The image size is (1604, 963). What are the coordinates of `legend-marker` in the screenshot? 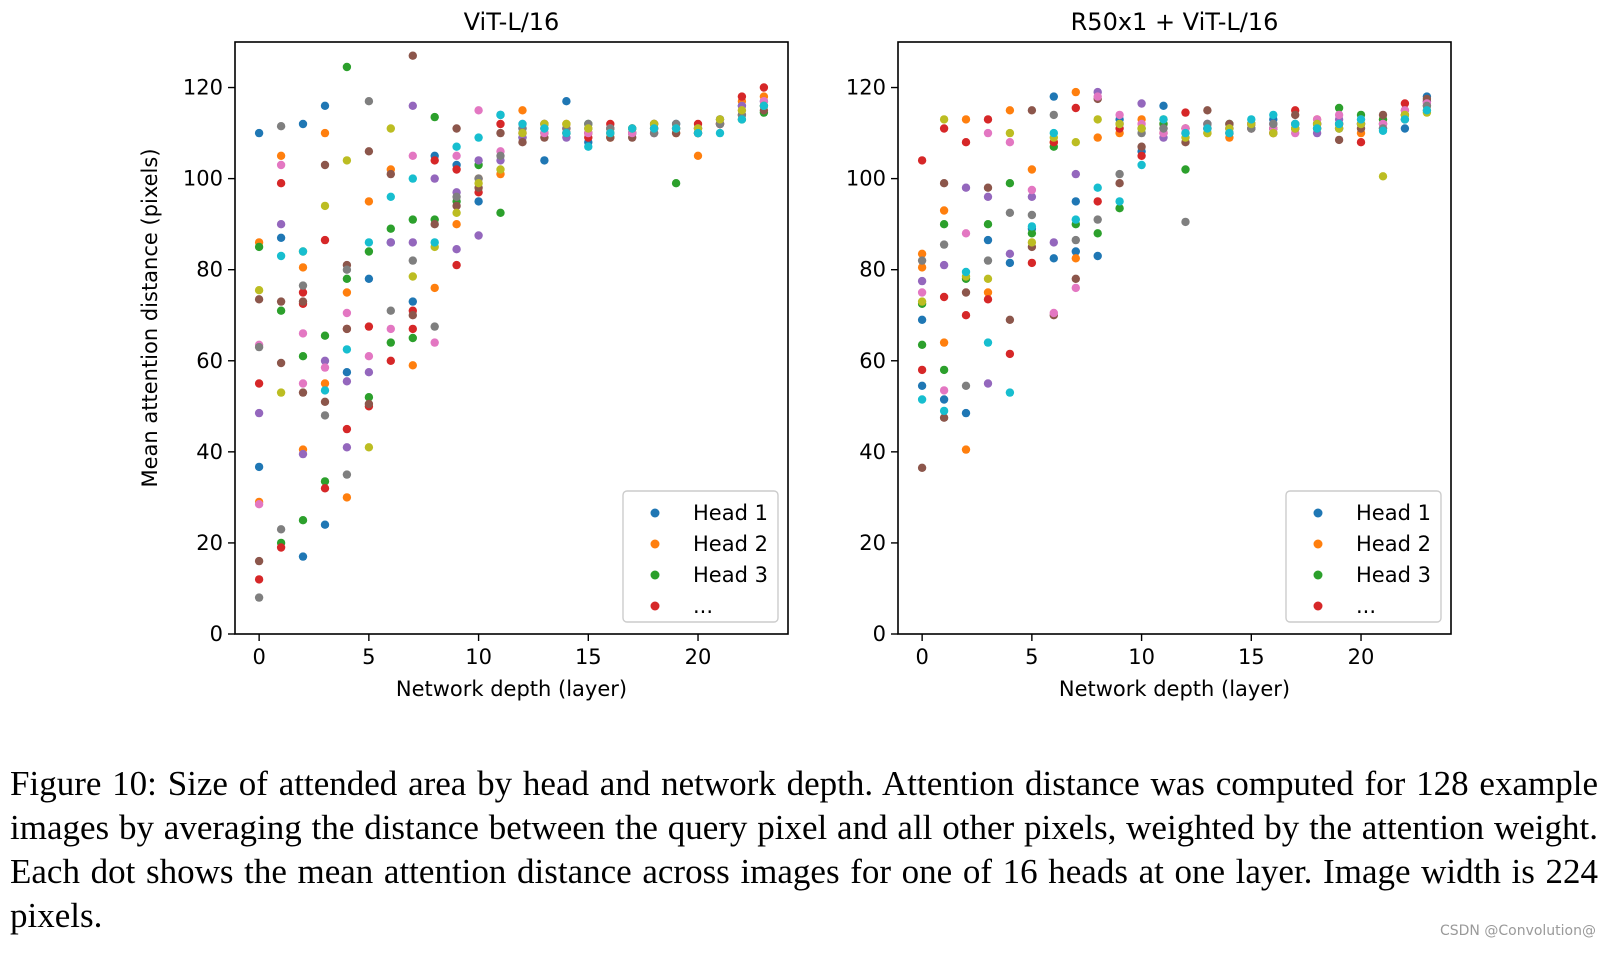 It's located at (655, 544).